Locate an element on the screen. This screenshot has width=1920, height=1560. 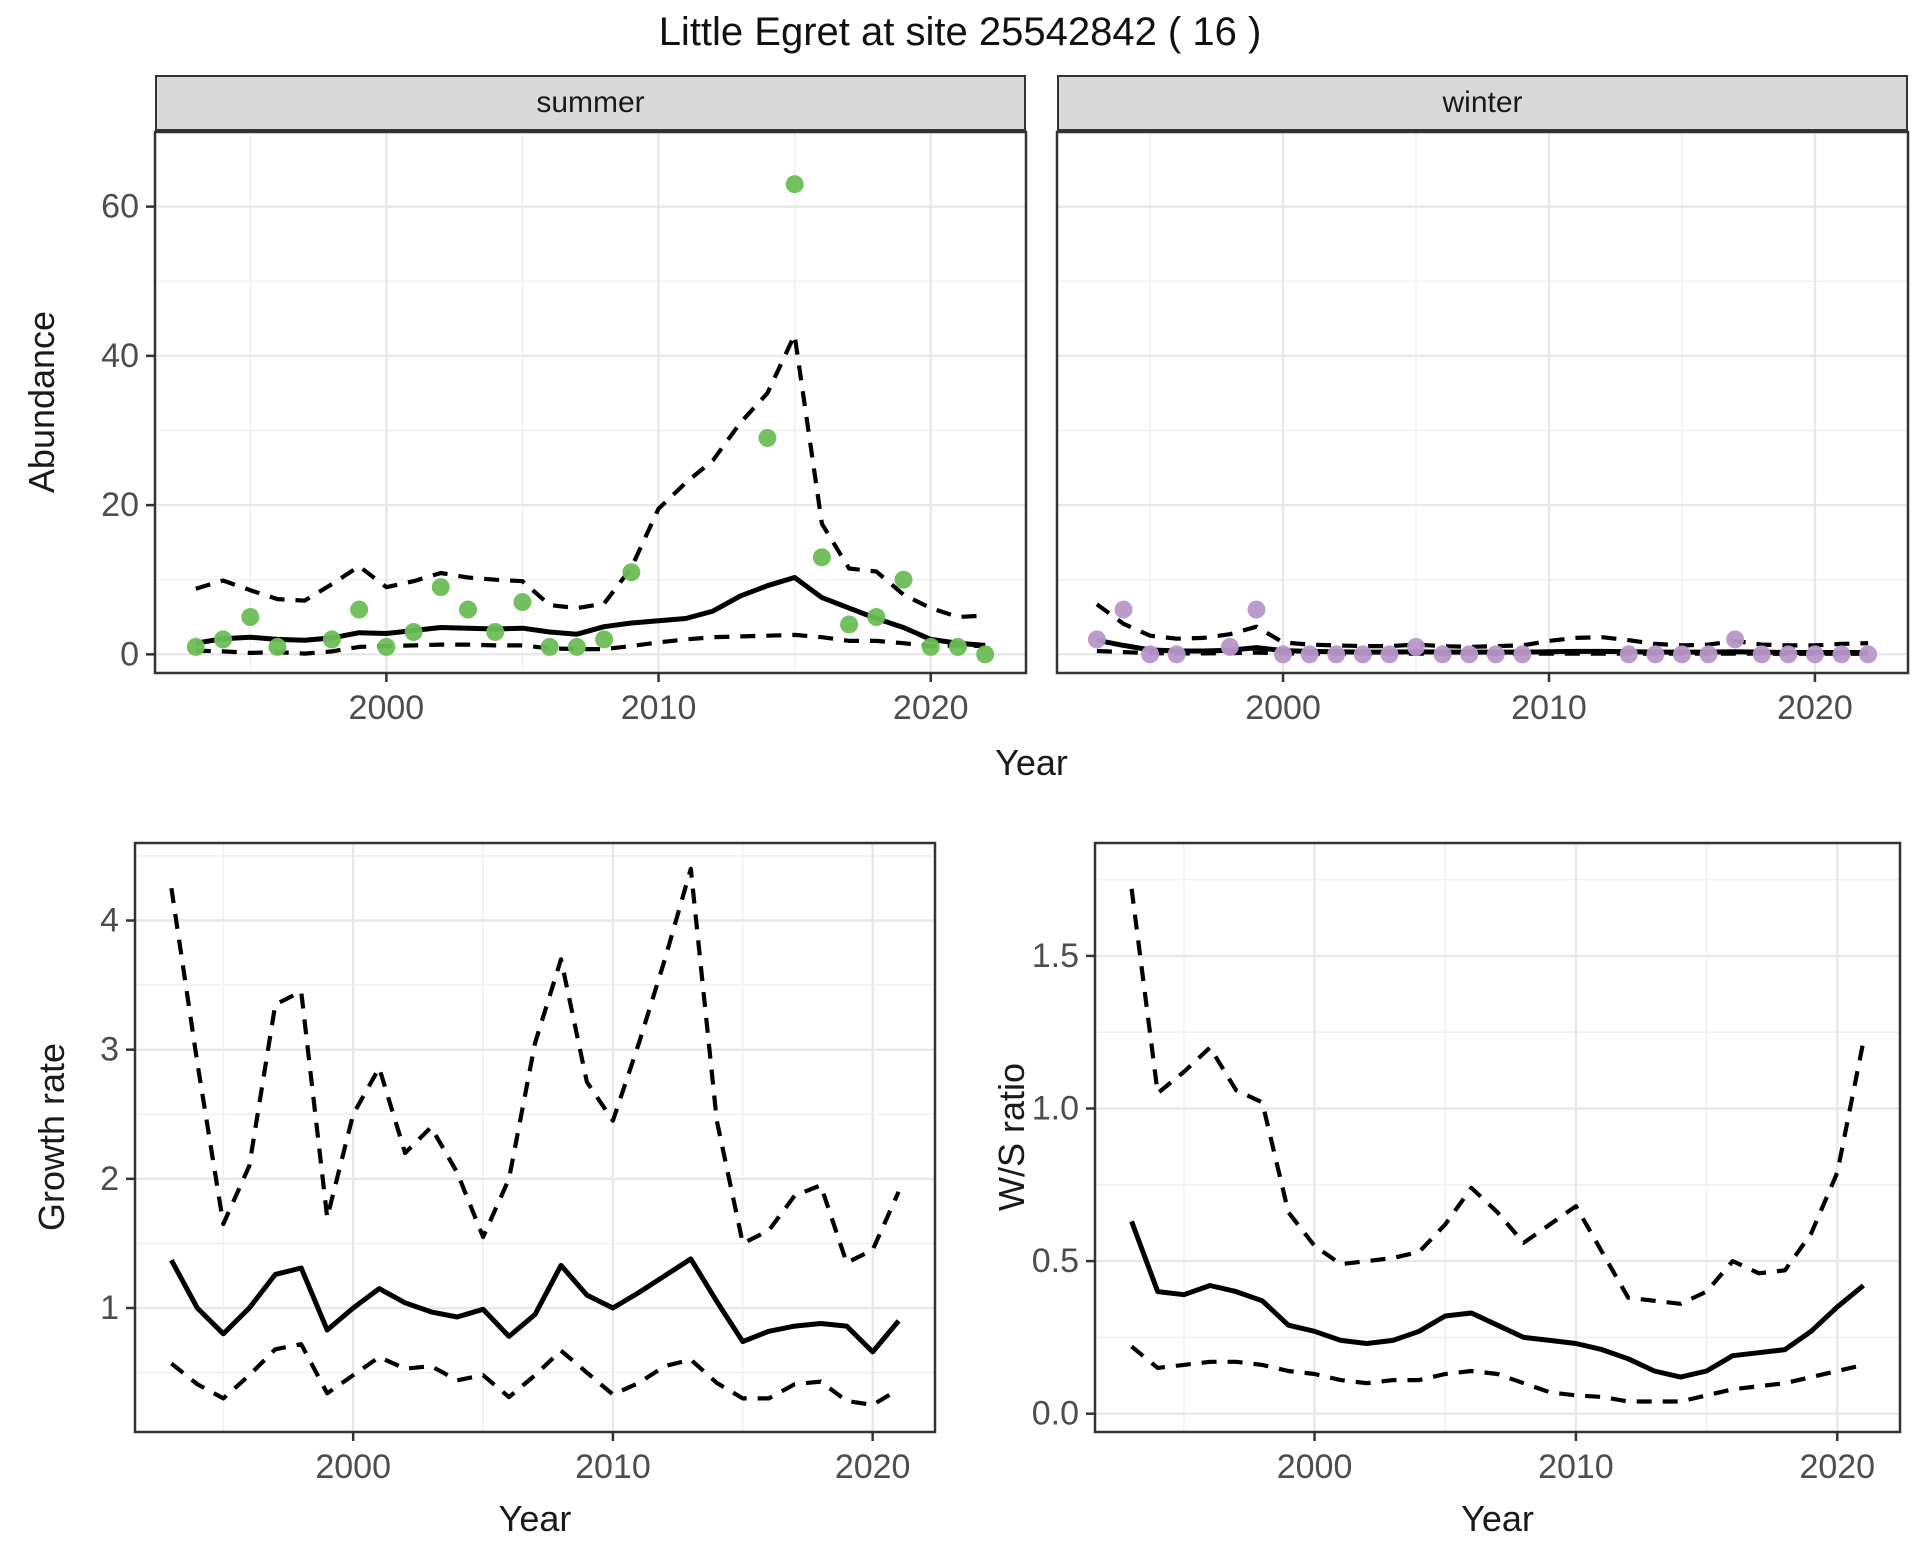
y-tick-label: 60 is located at coordinates (120, 207).